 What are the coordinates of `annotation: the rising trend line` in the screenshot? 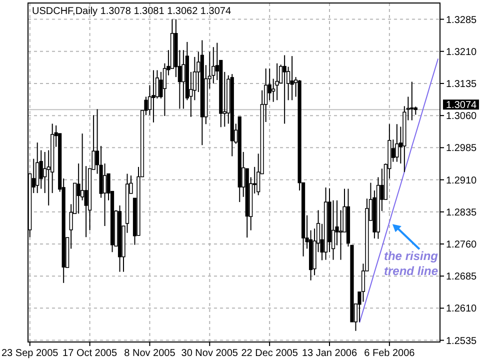 It's located at (411, 263).